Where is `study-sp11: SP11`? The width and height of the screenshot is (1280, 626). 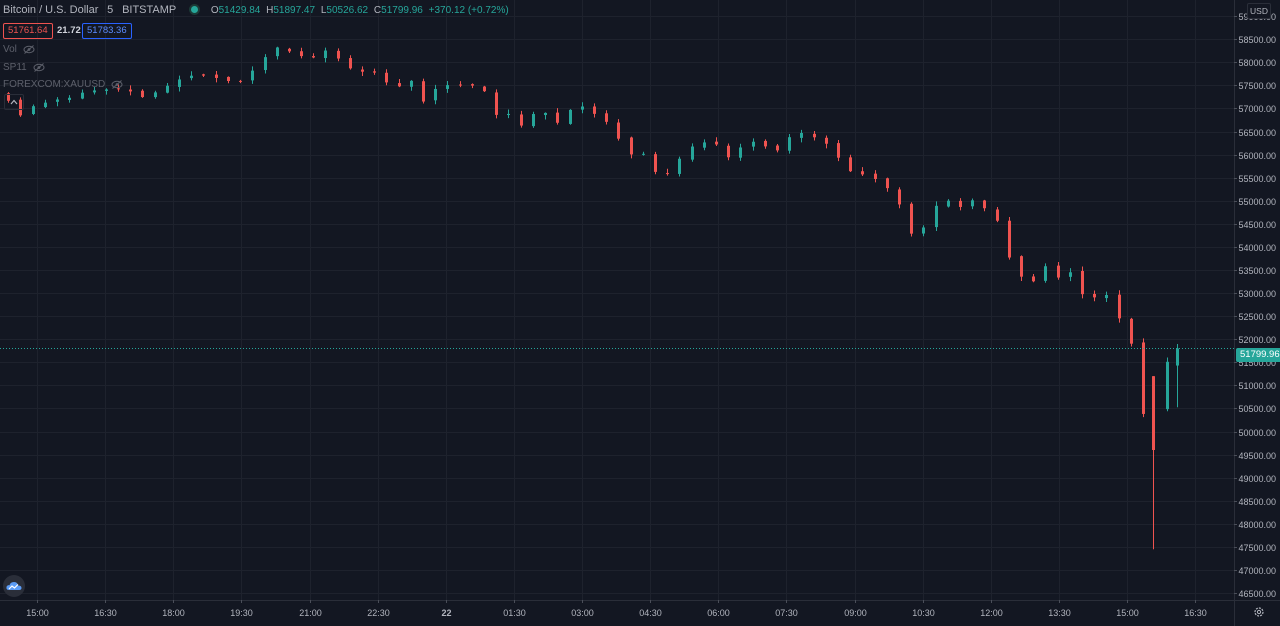
study-sp11: SP11 is located at coordinates (24, 67).